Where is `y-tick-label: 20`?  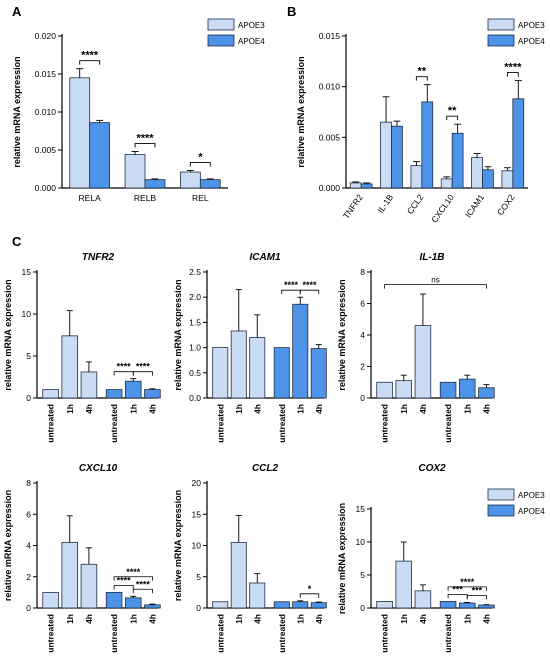
y-tick-label: 20 is located at coordinates (197, 483).